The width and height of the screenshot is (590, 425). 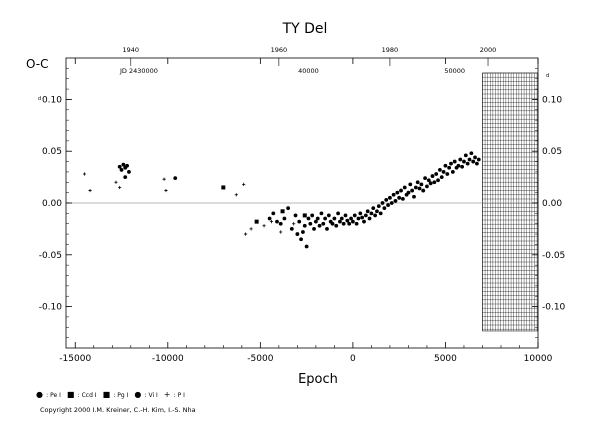 What do you see at coordinates (52, 152) in the screenshot?
I see `y-tick-label-left: 0.05` at bounding box center [52, 152].